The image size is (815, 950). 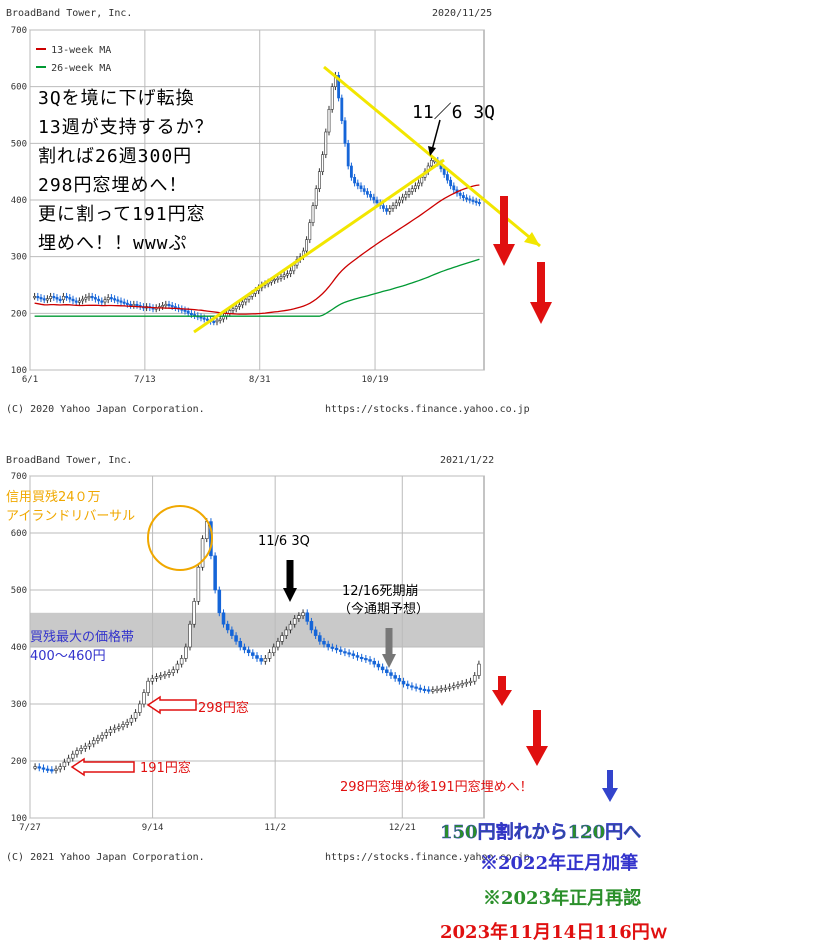 I want to click on label-1106-bottom: 11/6 3Q, so click(x=284, y=541).